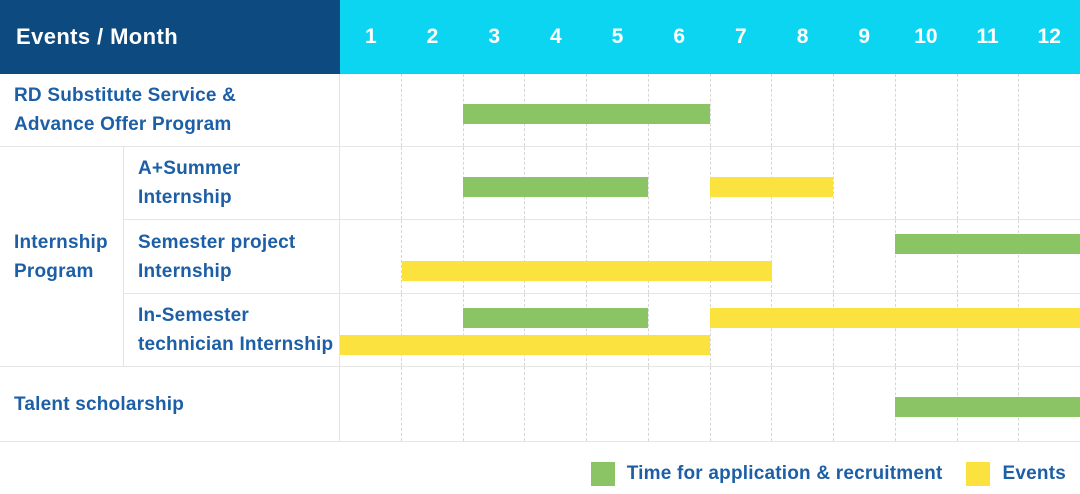 The width and height of the screenshot is (1080, 494). Describe the element at coordinates (432, 36) in the screenshot. I see `month-header-cell: 2` at that location.